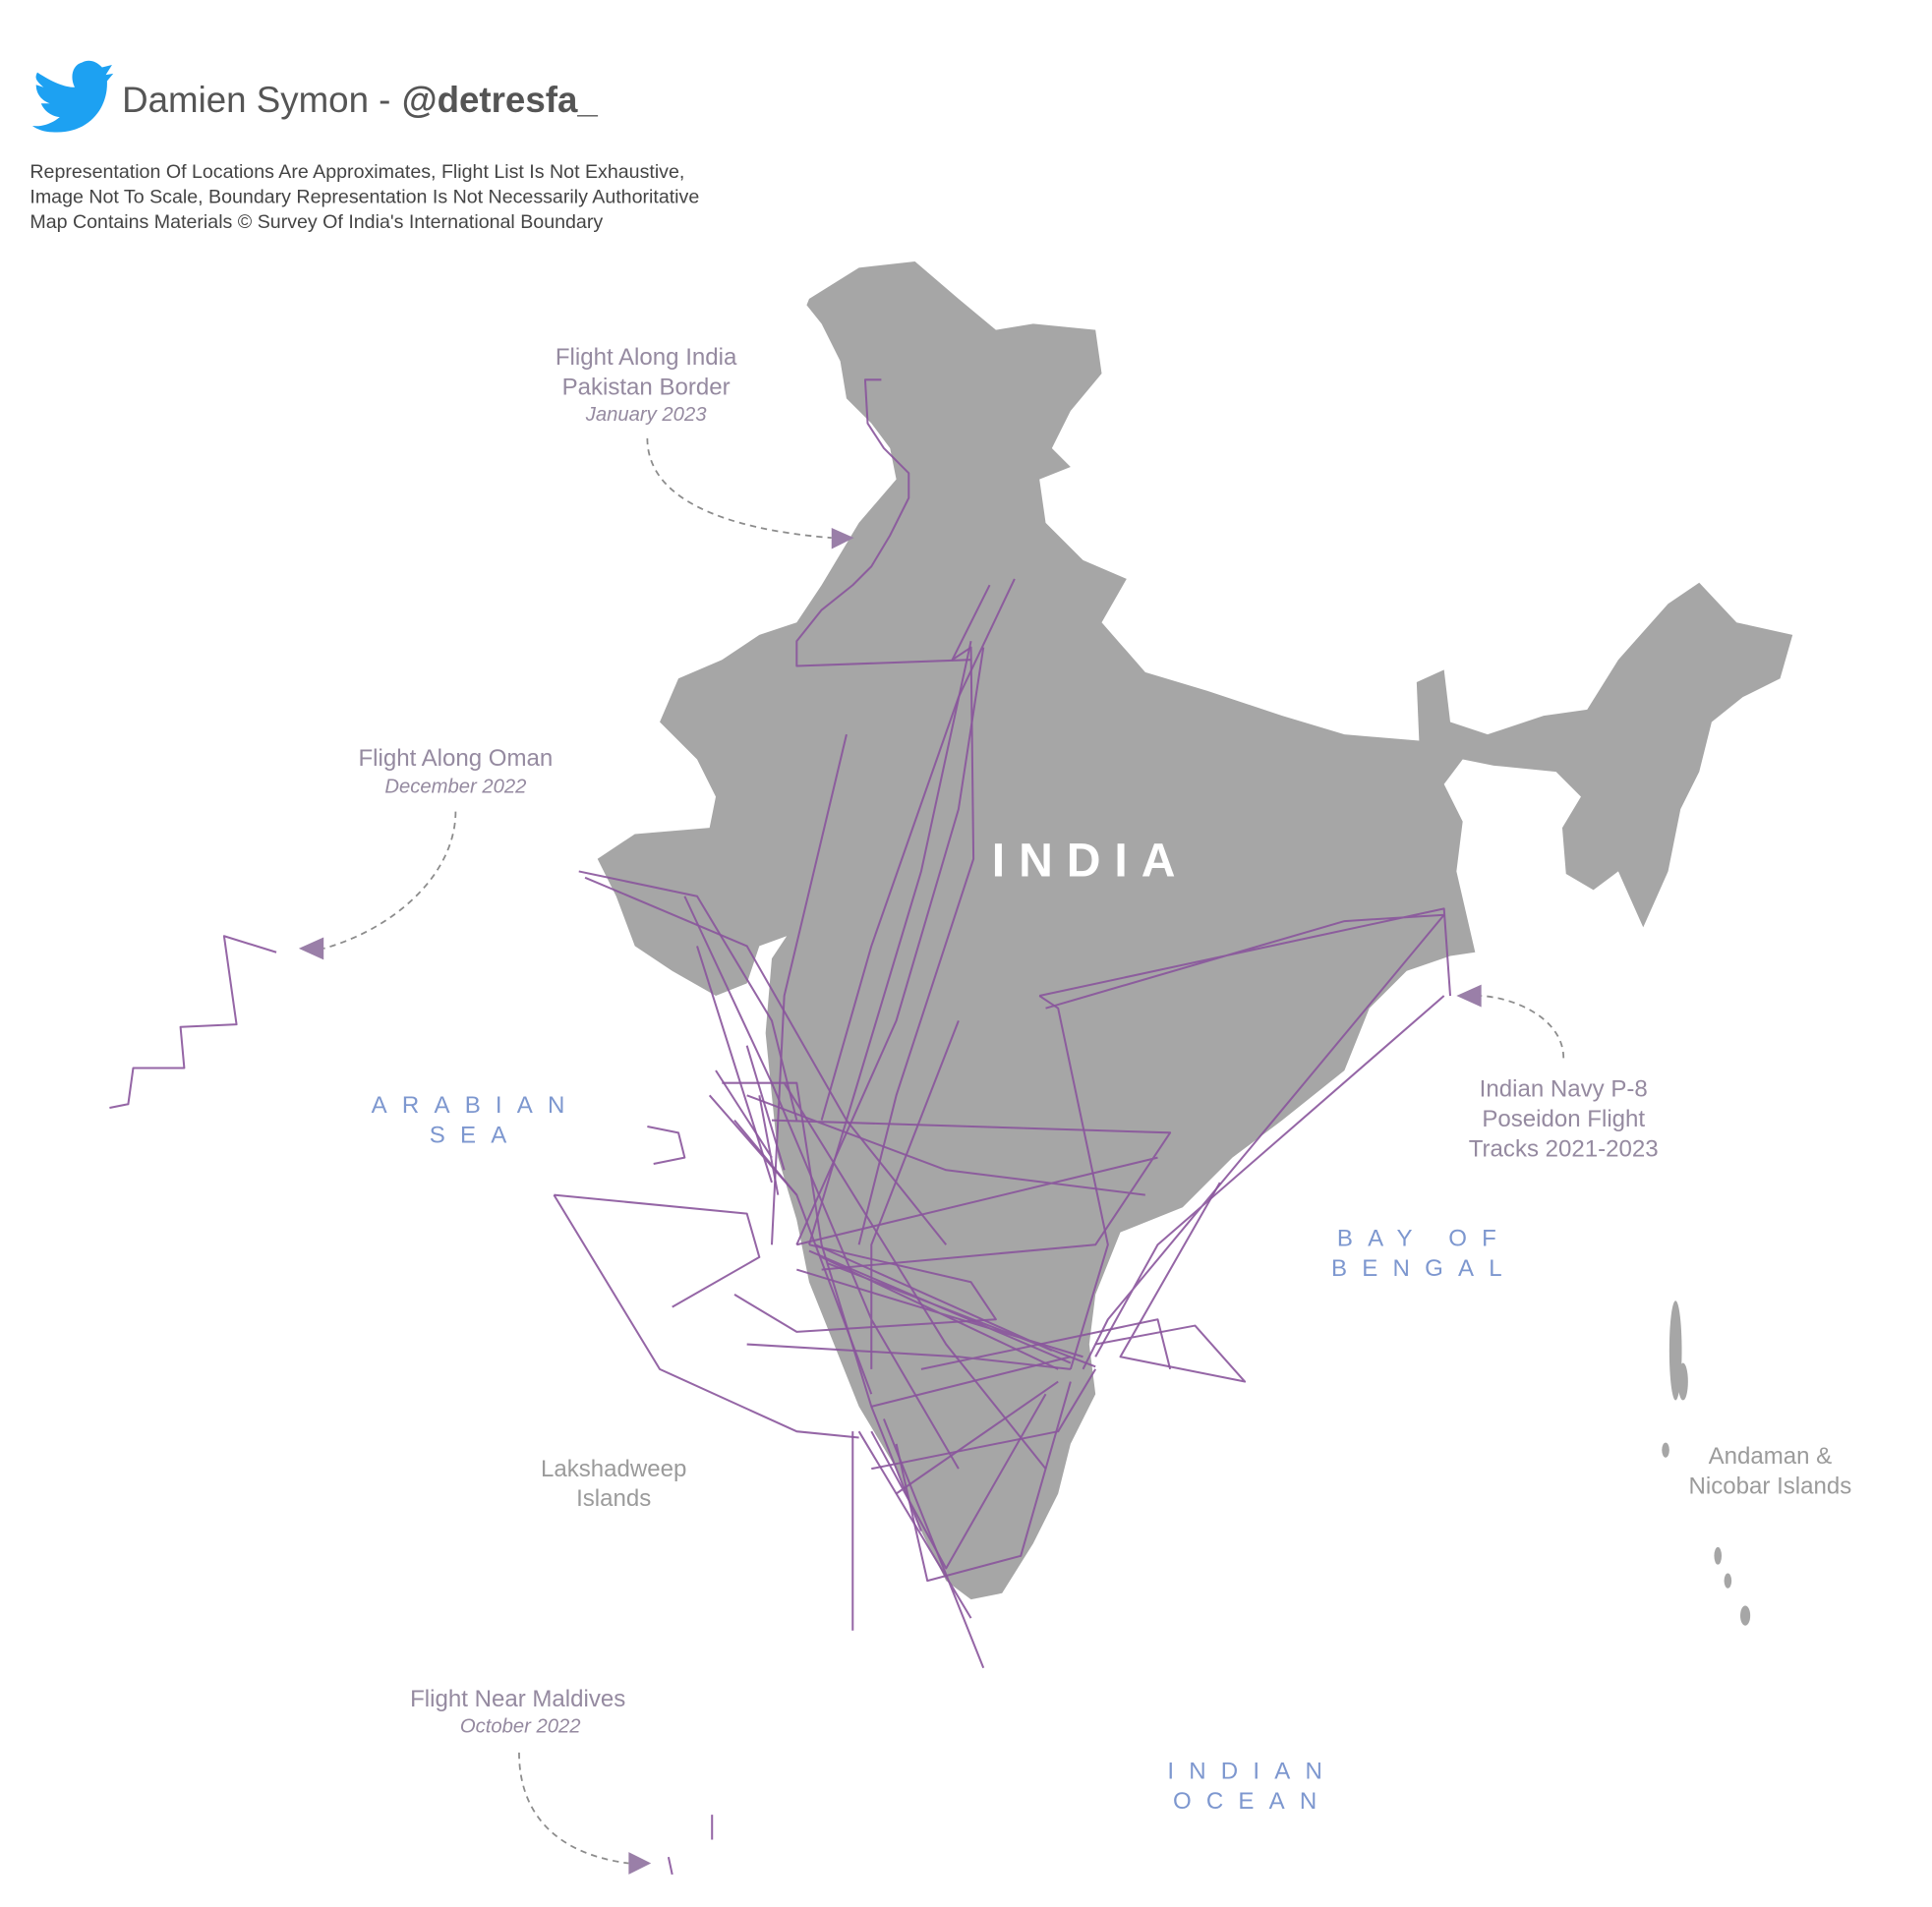 This screenshot has height=1907, width=1932. Describe the element at coordinates (500, 100) in the screenshot. I see `handle: @detresfa_` at that location.